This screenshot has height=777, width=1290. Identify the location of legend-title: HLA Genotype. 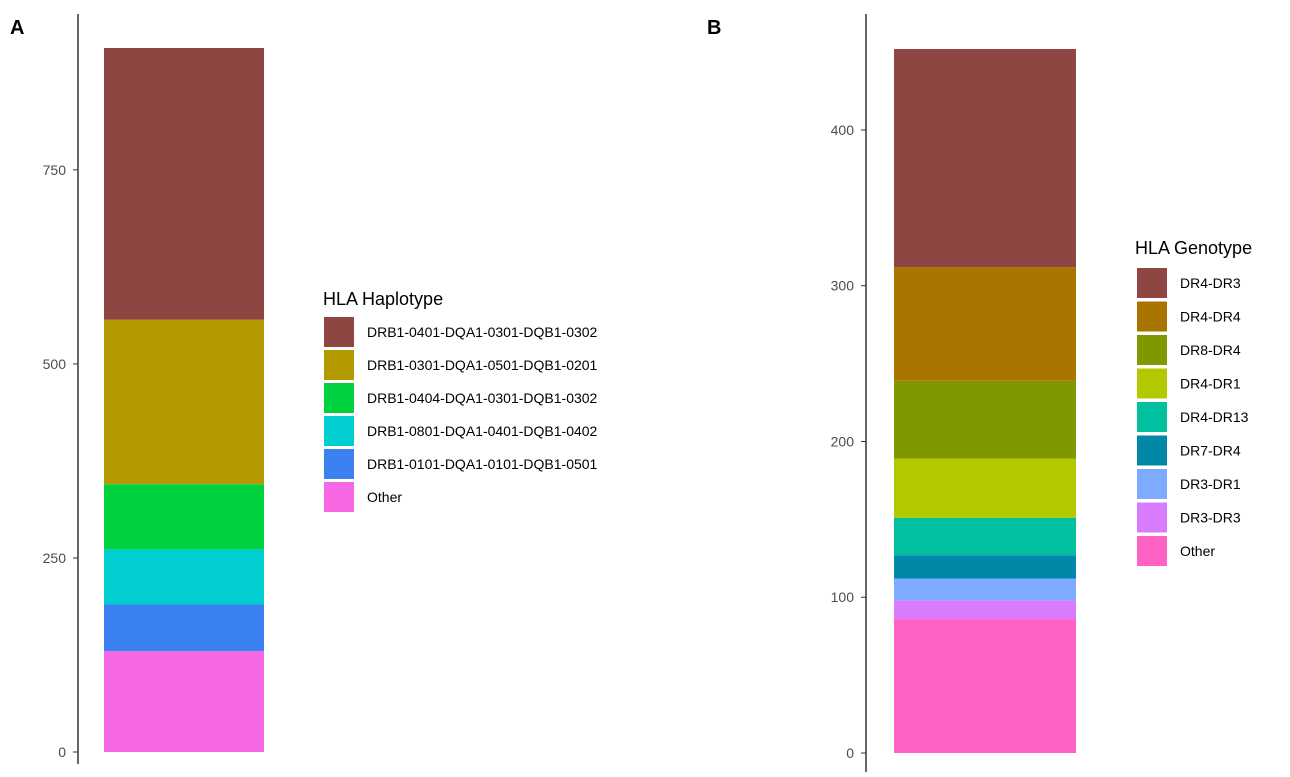
(1193, 248).